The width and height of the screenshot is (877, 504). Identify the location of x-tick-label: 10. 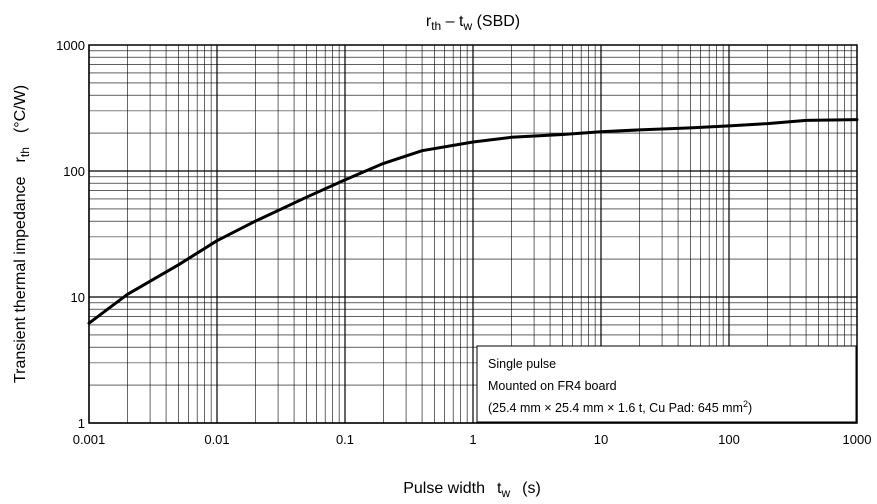
(601, 439).